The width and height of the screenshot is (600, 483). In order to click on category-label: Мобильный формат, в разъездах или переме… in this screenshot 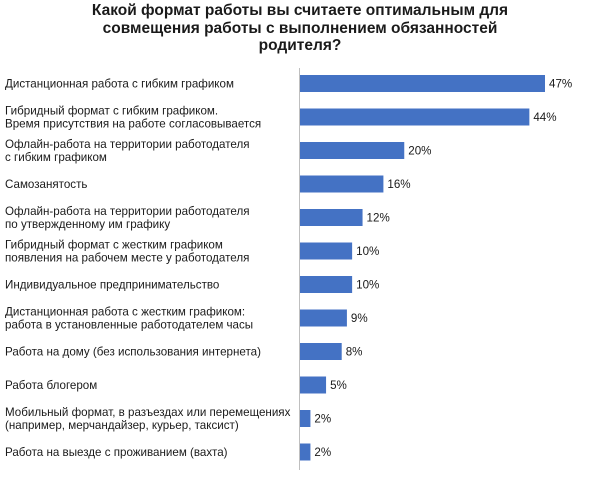, I will do `click(148, 419)`.